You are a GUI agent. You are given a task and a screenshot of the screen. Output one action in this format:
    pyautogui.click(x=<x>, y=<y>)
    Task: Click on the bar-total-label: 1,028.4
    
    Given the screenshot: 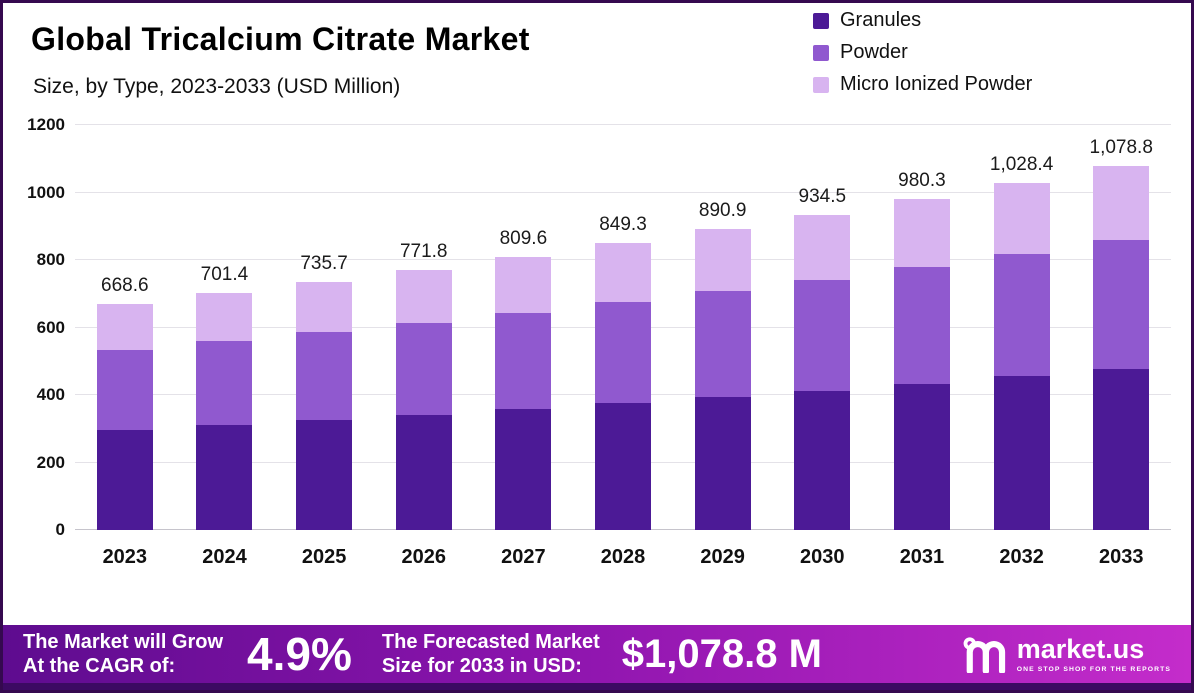 What is the action you would take?
    pyautogui.click(x=1021, y=164)
    